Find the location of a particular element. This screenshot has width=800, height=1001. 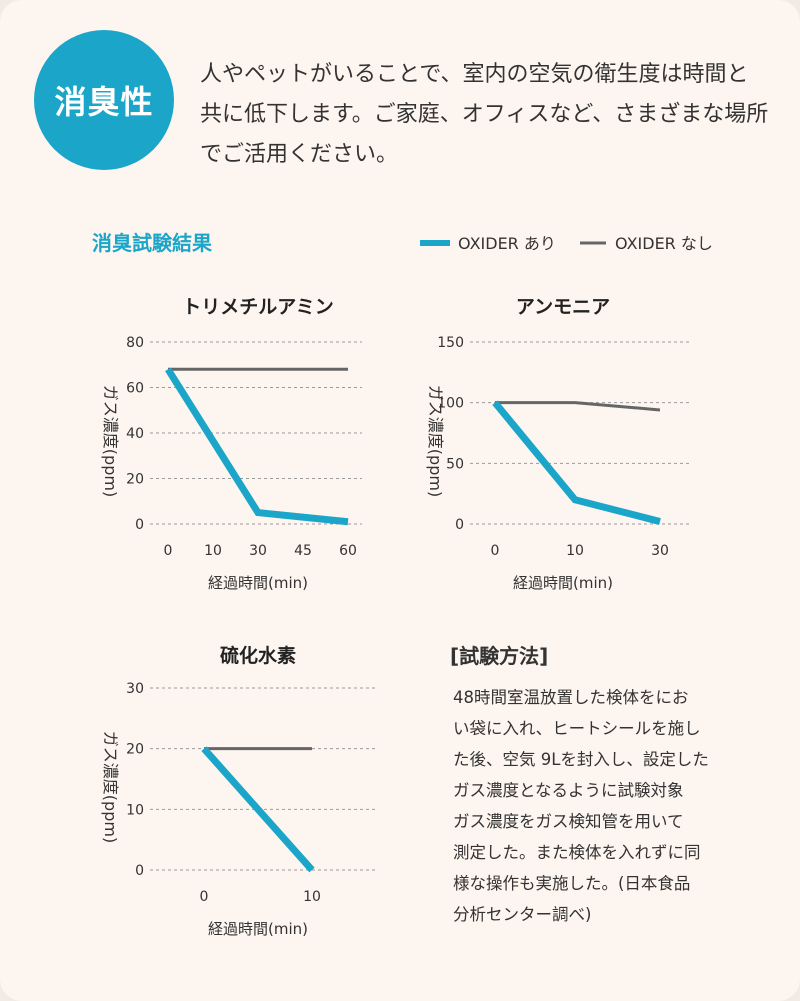

method-line: 測定した。また検体を入れずに同 is located at coordinates (577, 852).